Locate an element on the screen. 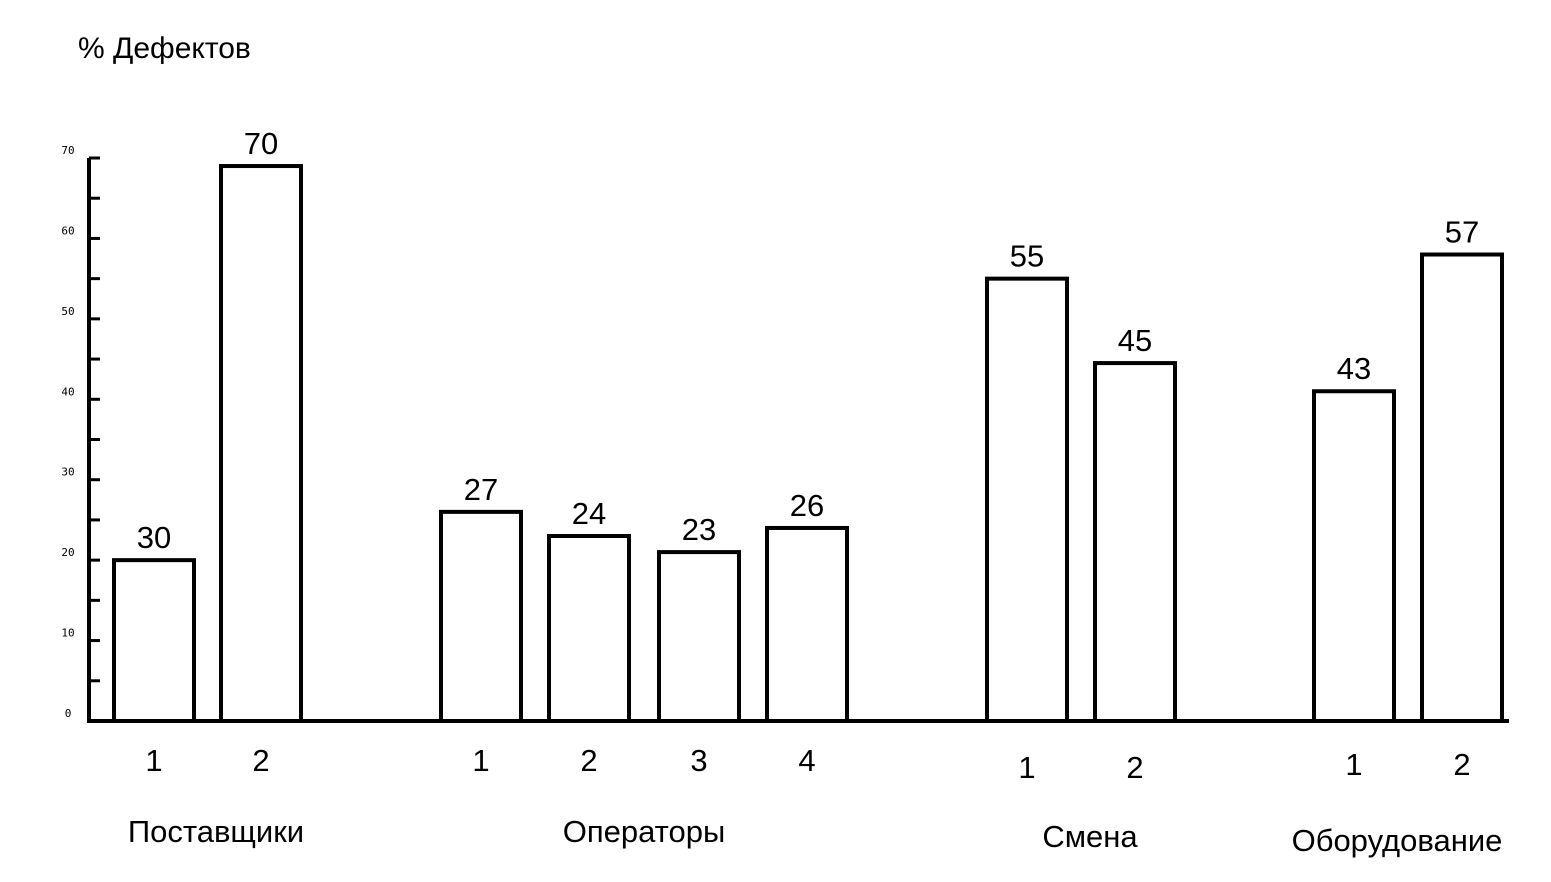 The width and height of the screenshot is (1551, 882). x-category-label: 4 is located at coordinates (806, 760).